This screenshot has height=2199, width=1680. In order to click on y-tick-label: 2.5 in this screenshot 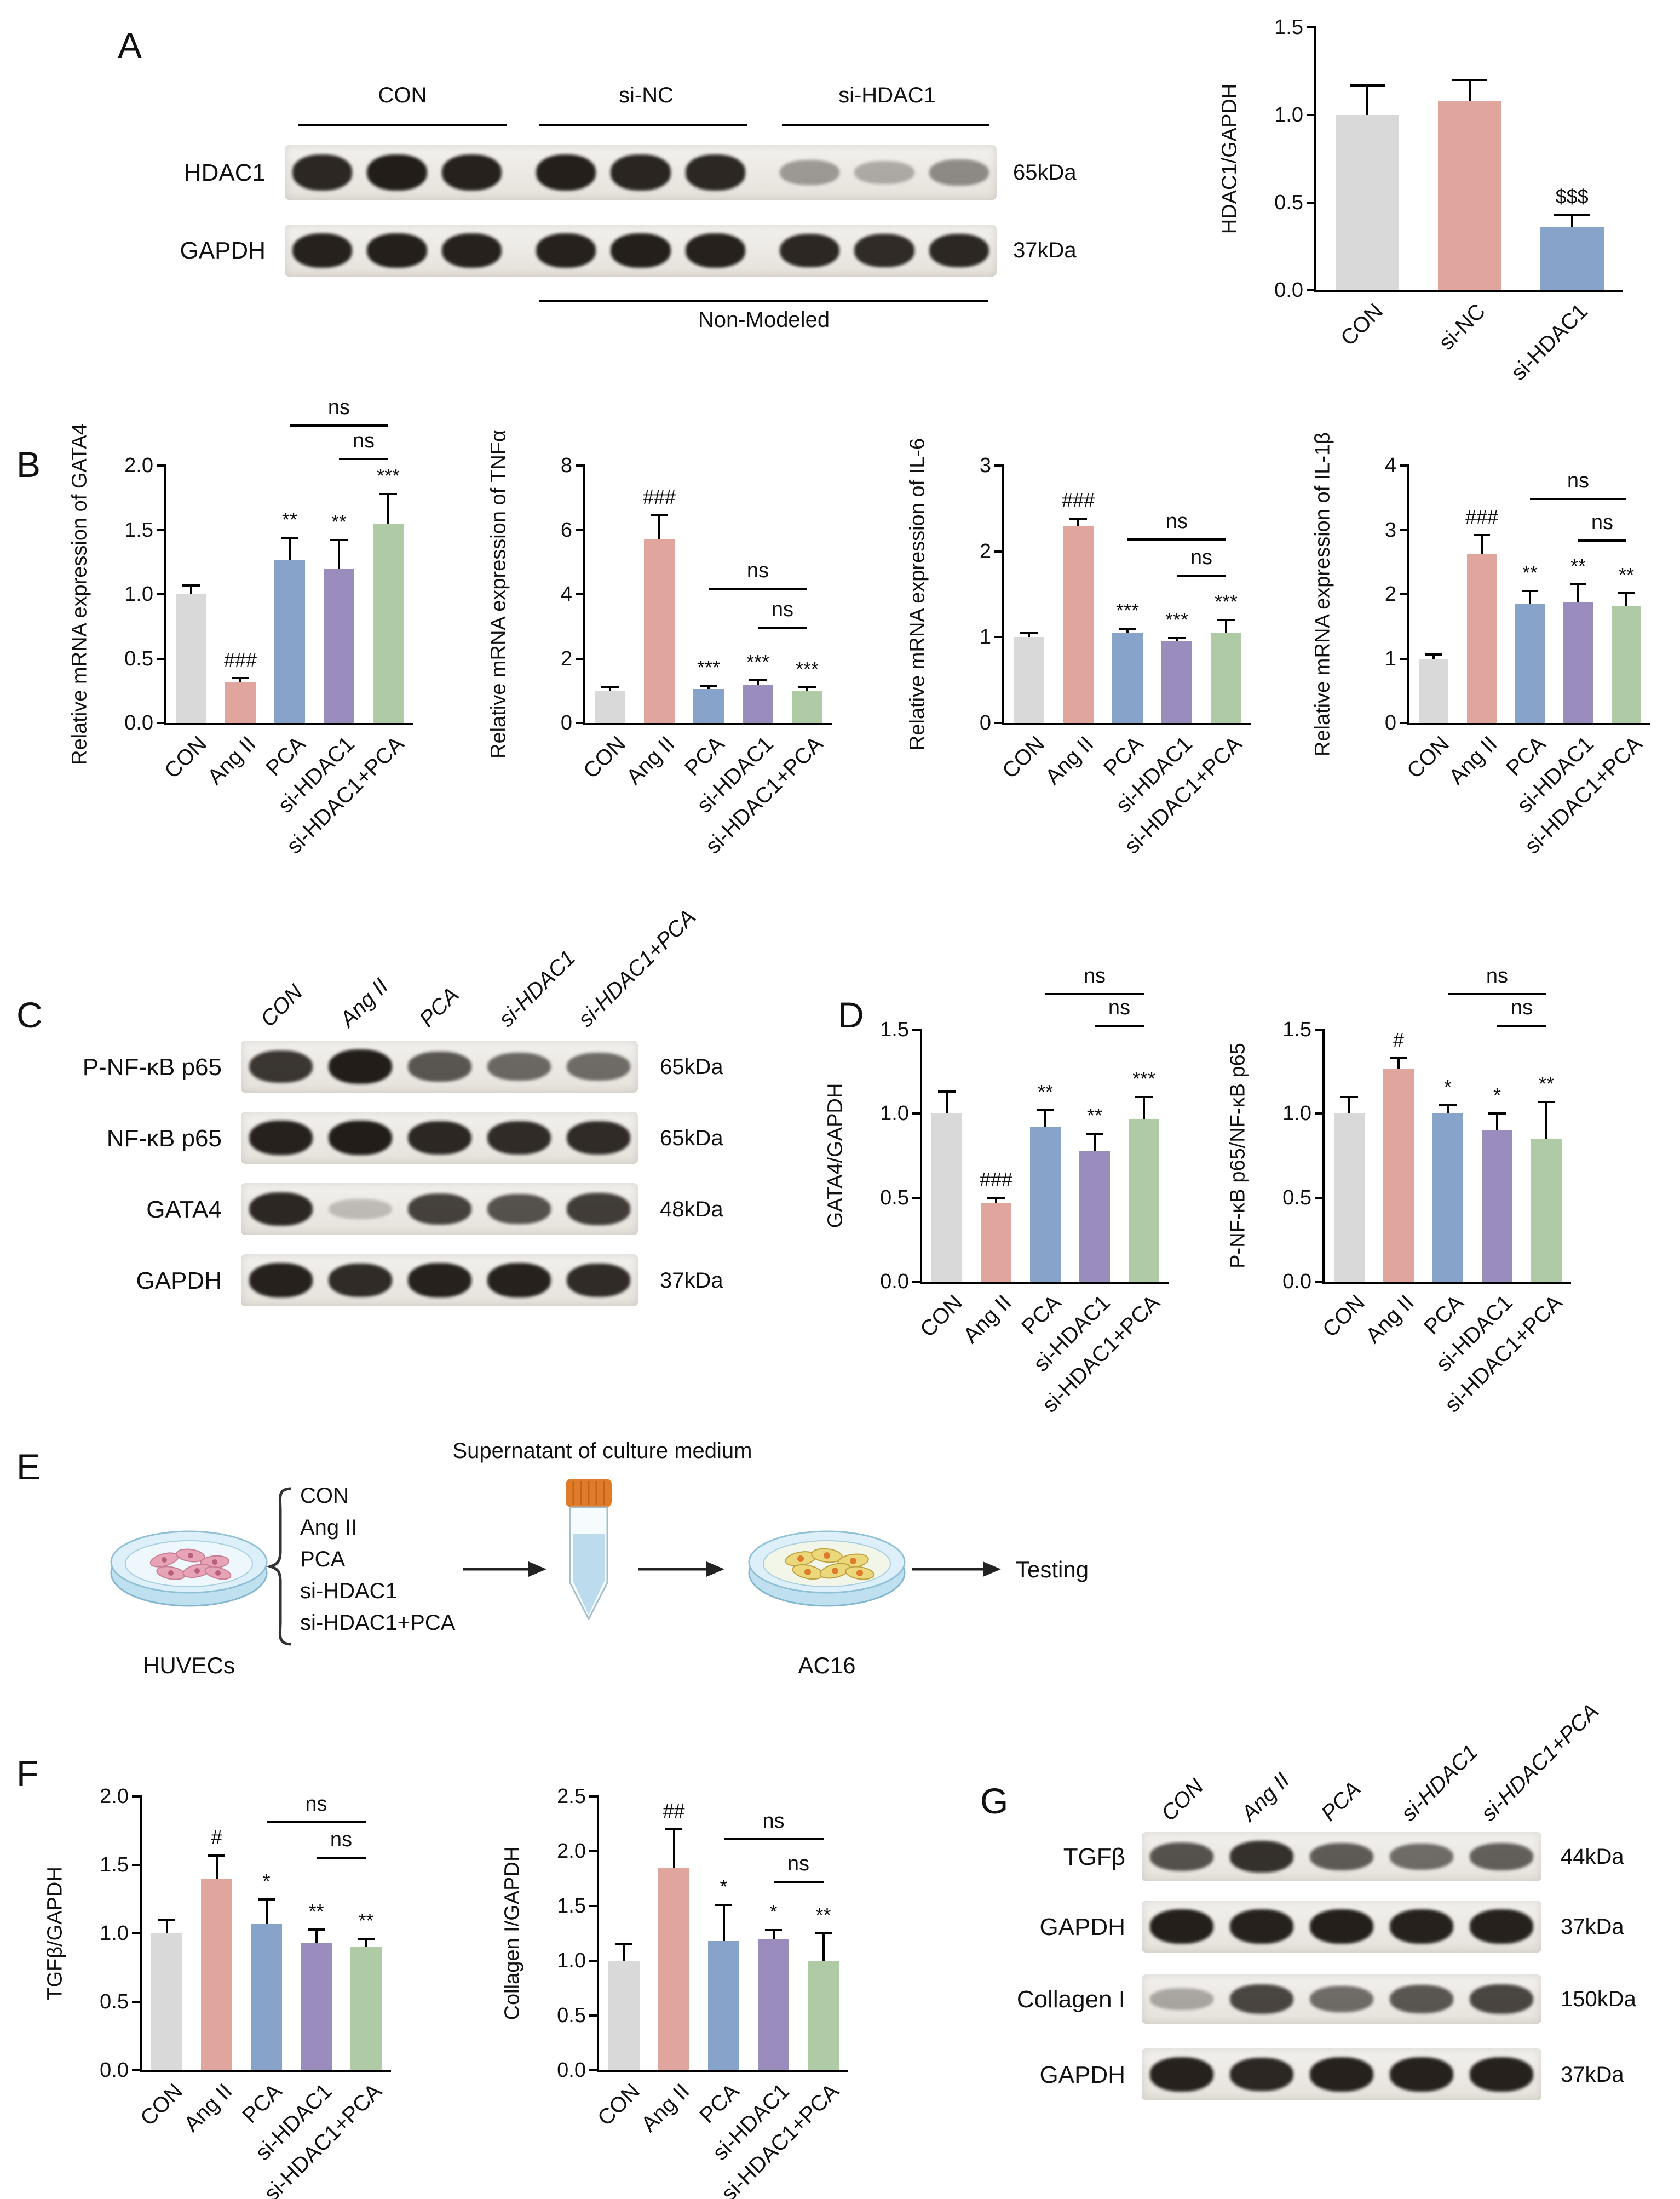, I will do `click(571, 1796)`.